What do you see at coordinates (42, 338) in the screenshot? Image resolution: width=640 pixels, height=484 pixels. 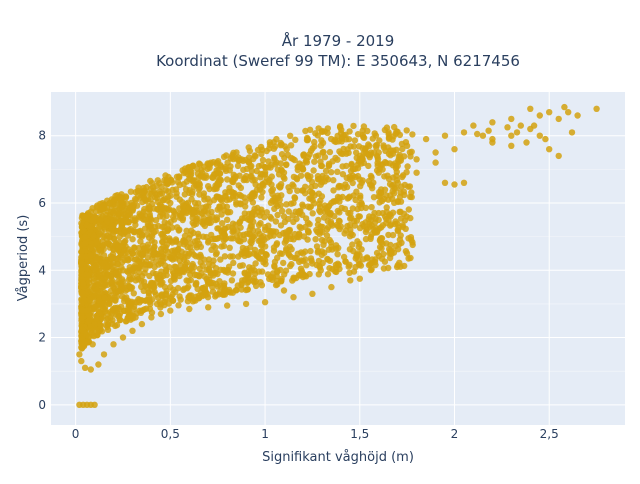 I see `y-tick-label: 2` at bounding box center [42, 338].